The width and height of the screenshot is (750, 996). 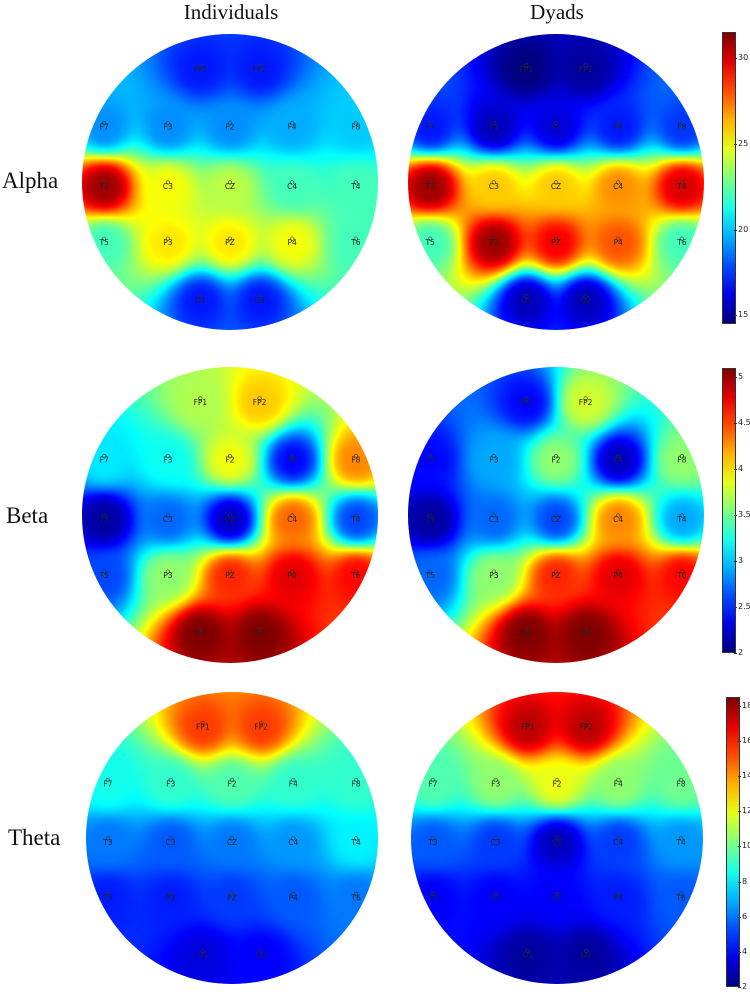 I want to click on electrode-label-f2: F2, so click(x=229, y=127).